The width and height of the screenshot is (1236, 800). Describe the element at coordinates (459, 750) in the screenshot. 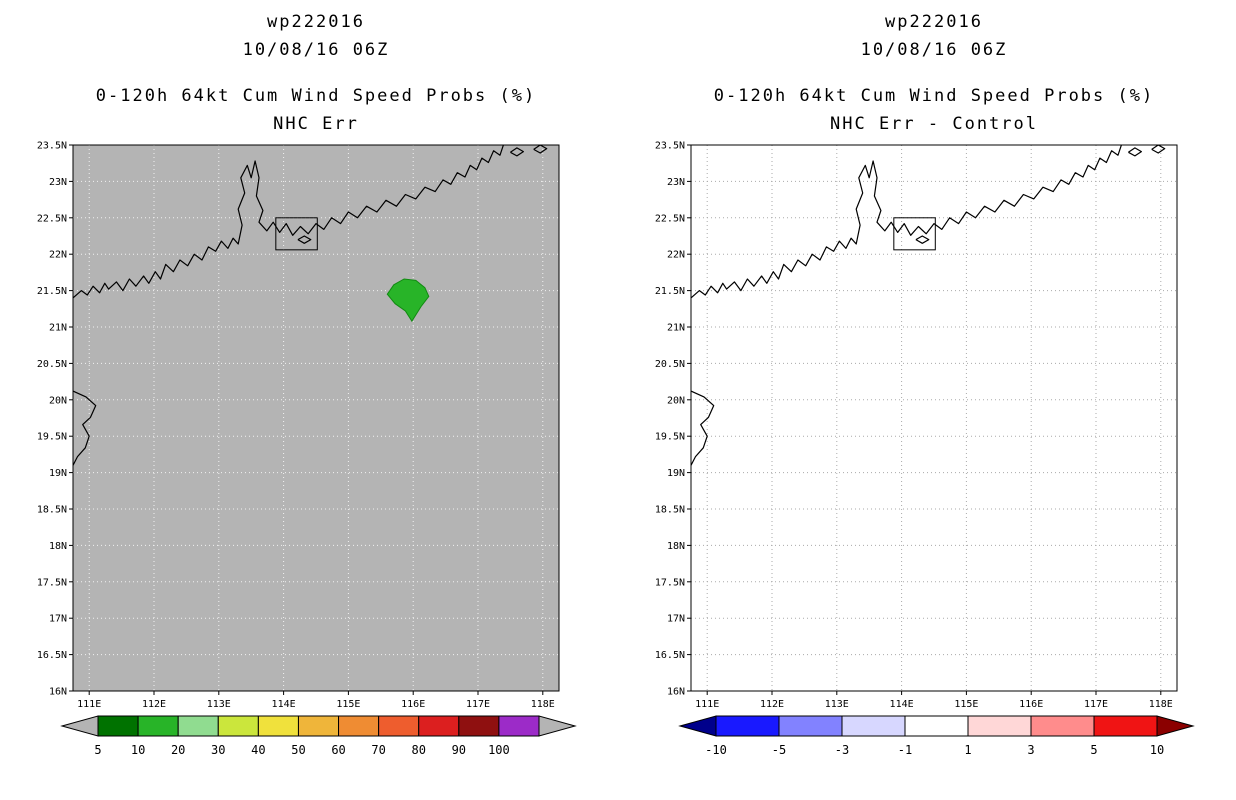

I see `colorbar-tick-label: 90` at that location.